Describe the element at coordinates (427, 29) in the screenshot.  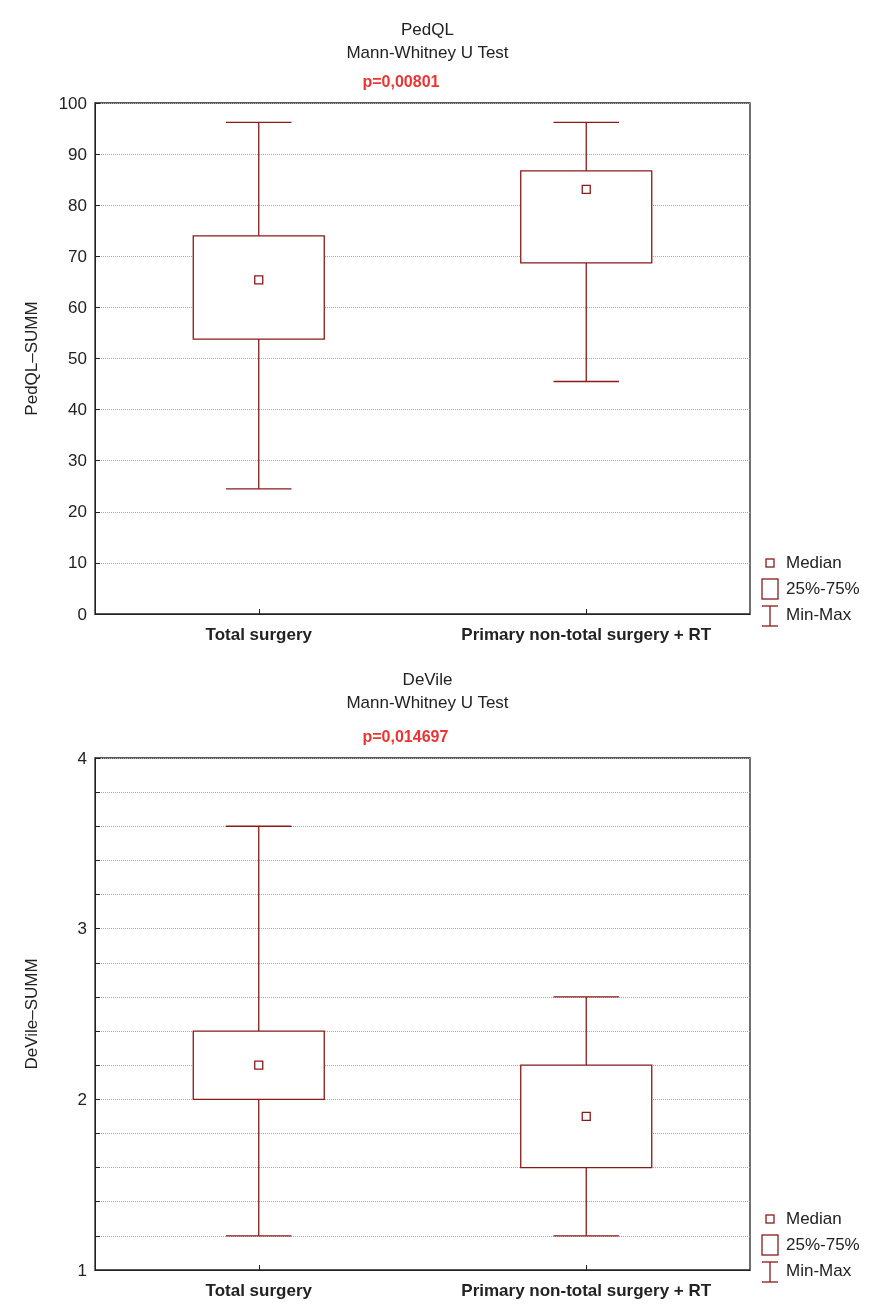
I see `chart-title: PedQL` at that location.